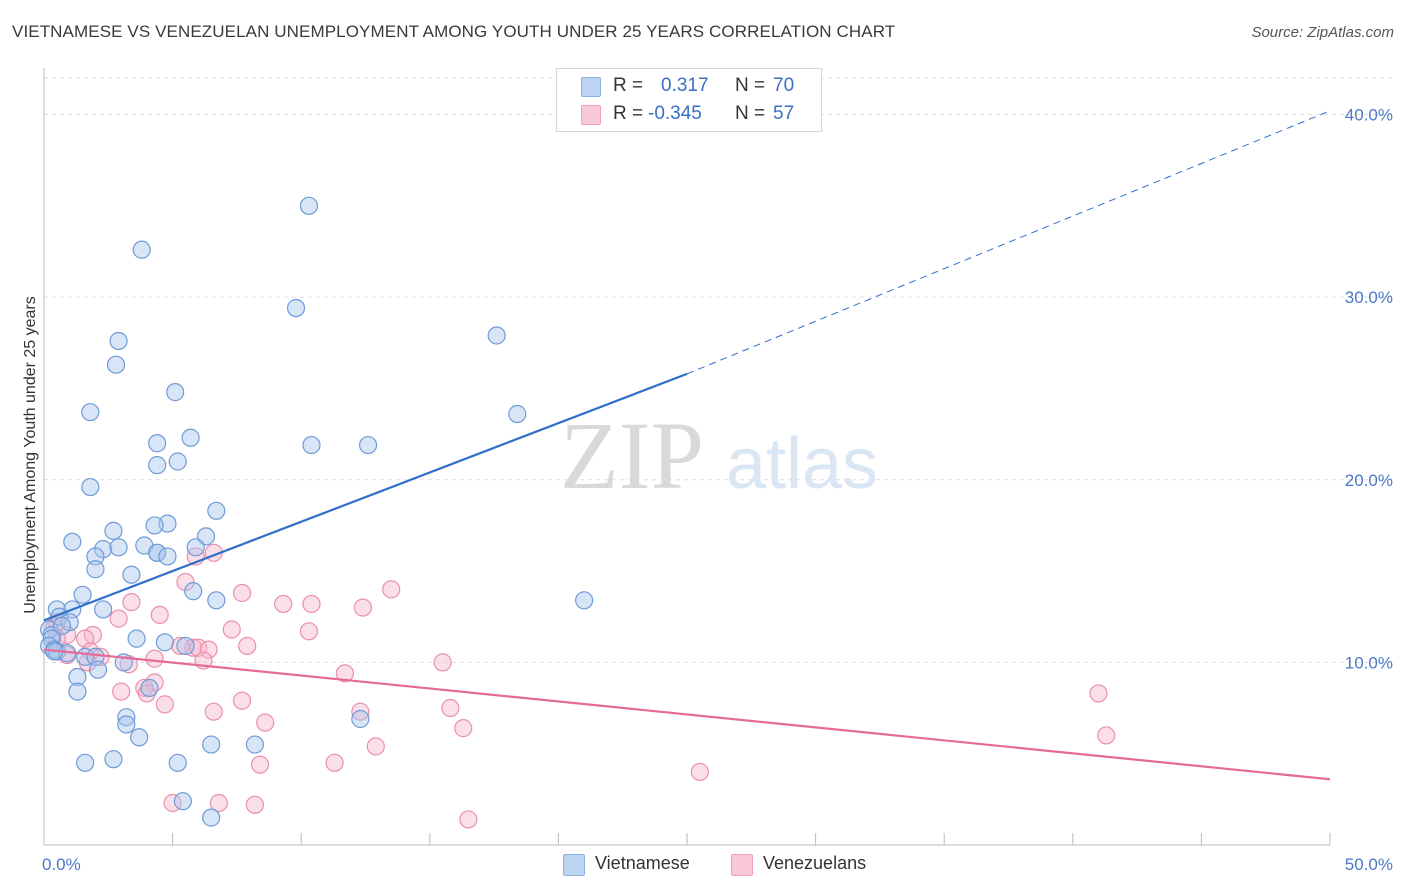 The height and width of the screenshot is (892, 1406). I want to click on watermark-zip: ZIP, so click(632, 455).